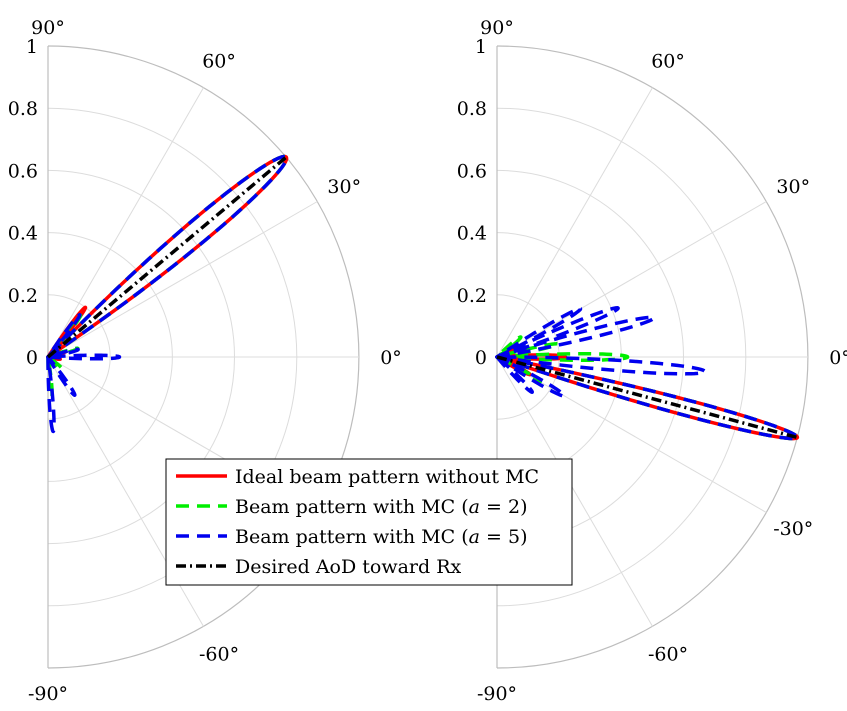  Describe the element at coordinates (381, 537) in the screenshot. I see `legend-label-mc-a5: Beam pattern with MC (a = 5)` at that location.